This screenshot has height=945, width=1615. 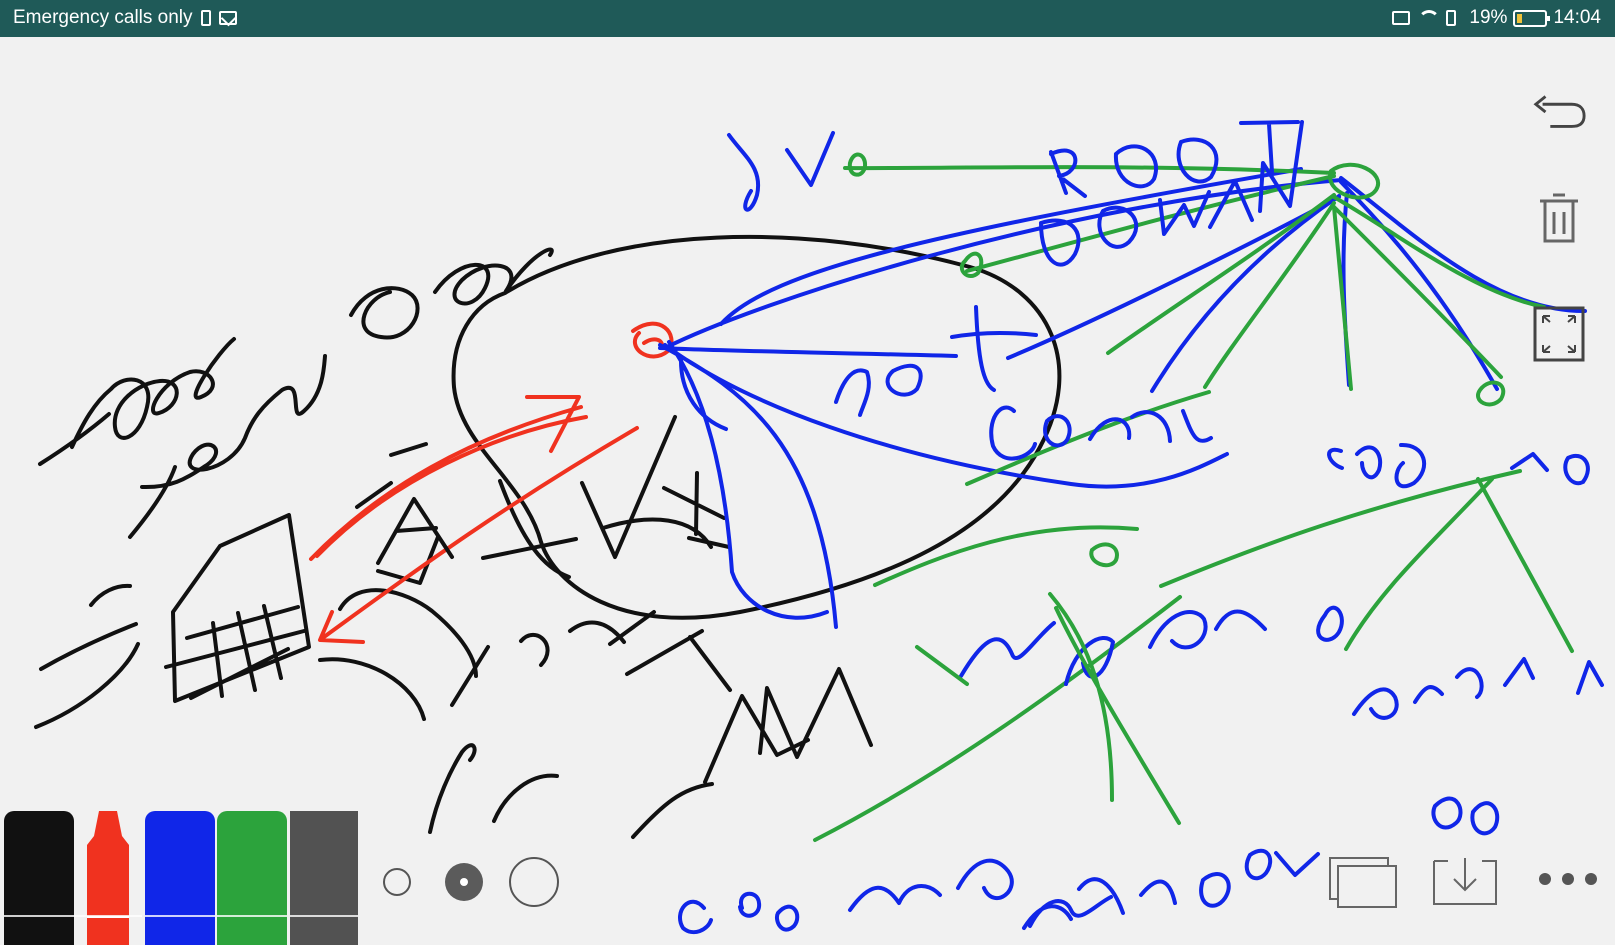 I want to click on blue-root-domain-writing, so click(x=1015, y=290).